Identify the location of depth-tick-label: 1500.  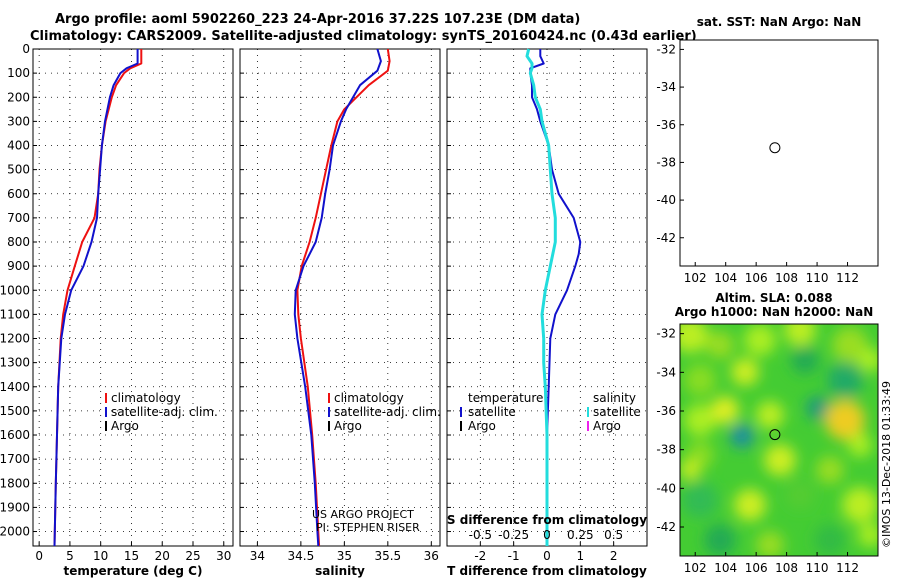
(15, 411).